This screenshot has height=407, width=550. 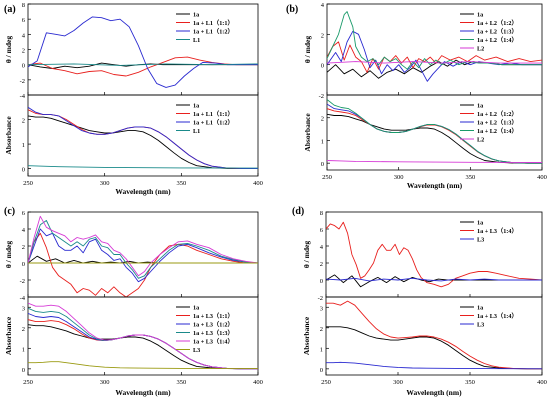 What do you see at coordinates (470, 177) in the screenshot?
I see `x-tick-label: 350` at bounding box center [470, 177].